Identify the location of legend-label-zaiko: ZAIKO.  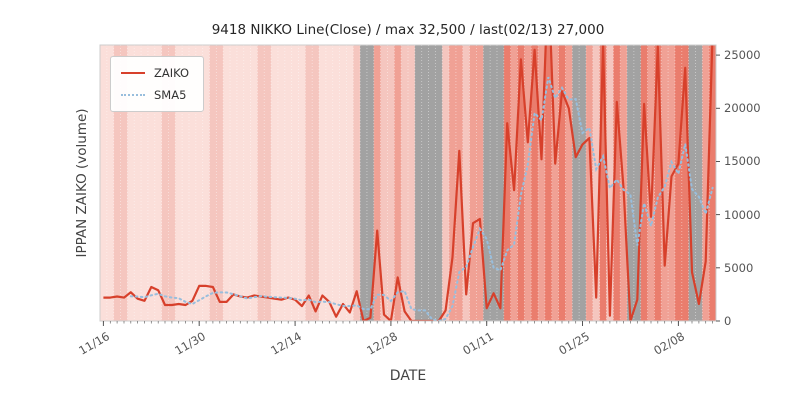
(172, 73).